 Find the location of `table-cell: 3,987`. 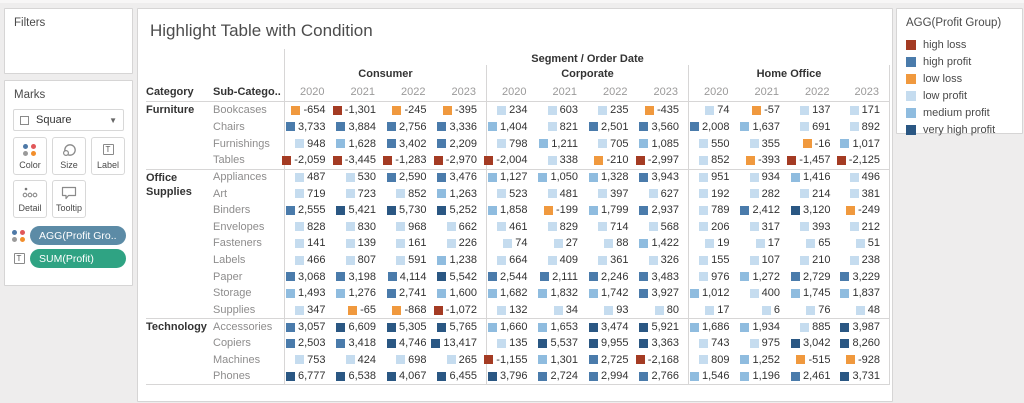

table-cell: 3,987 is located at coordinates (864, 326).